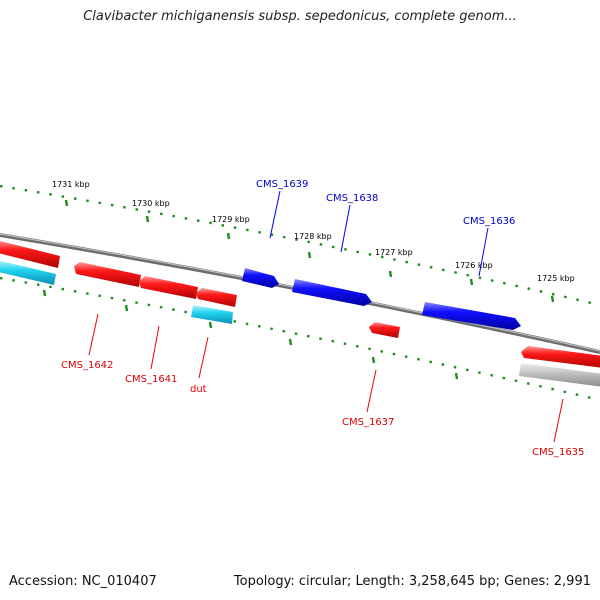  I want to click on scale-label: 1728 kbp, so click(313, 236).